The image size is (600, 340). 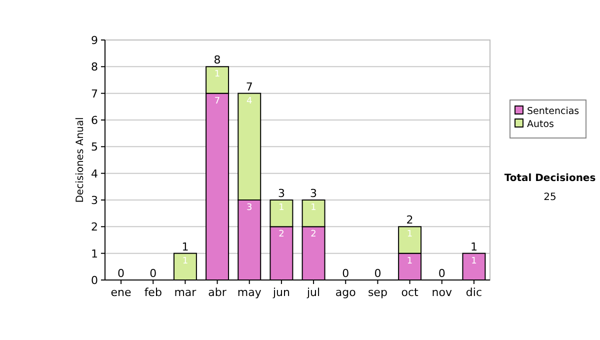 What do you see at coordinates (185, 292) in the screenshot?
I see `x-tick-label: mar` at bounding box center [185, 292].